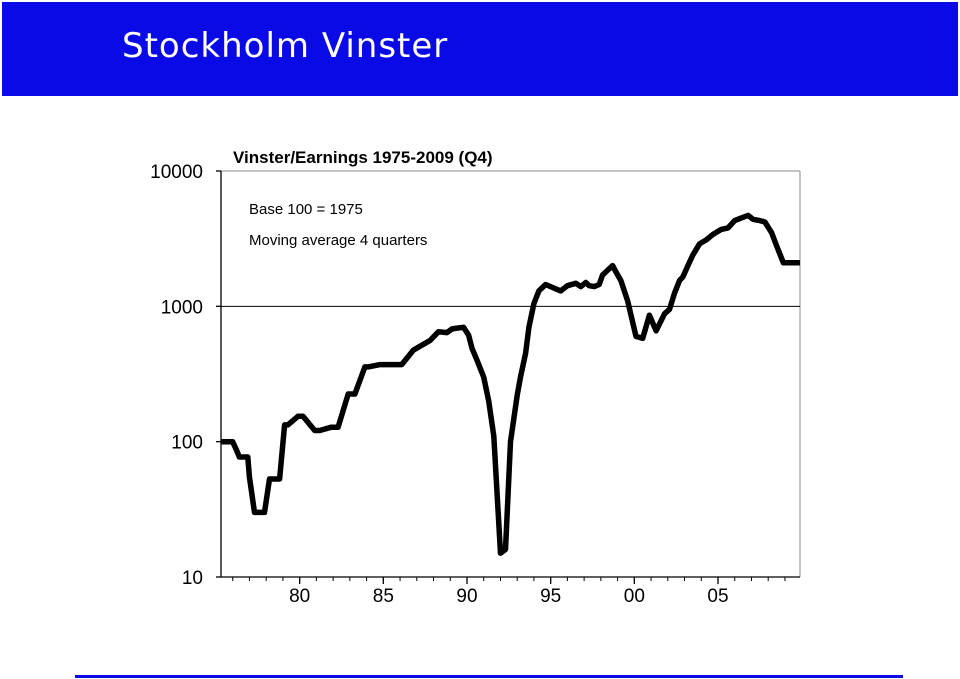  Describe the element at coordinates (306, 209) in the screenshot. I see `chart-annotation-base: Base 100 = 1975` at that location.